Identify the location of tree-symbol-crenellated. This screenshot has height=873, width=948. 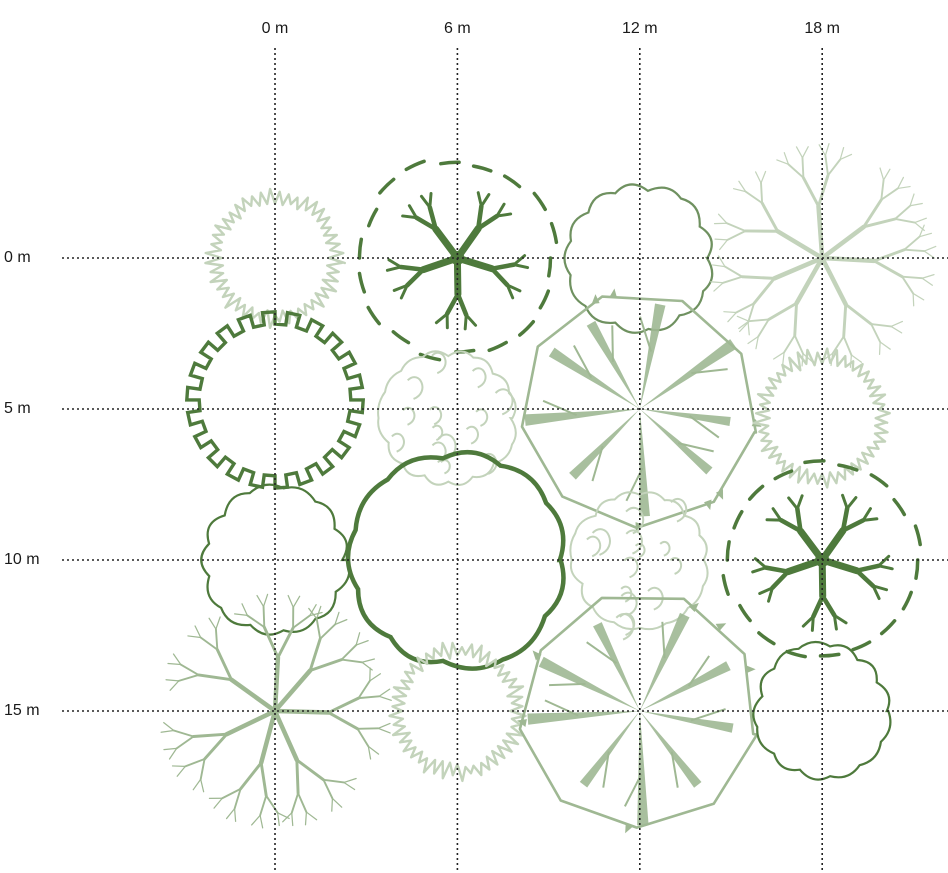
(275, 399).